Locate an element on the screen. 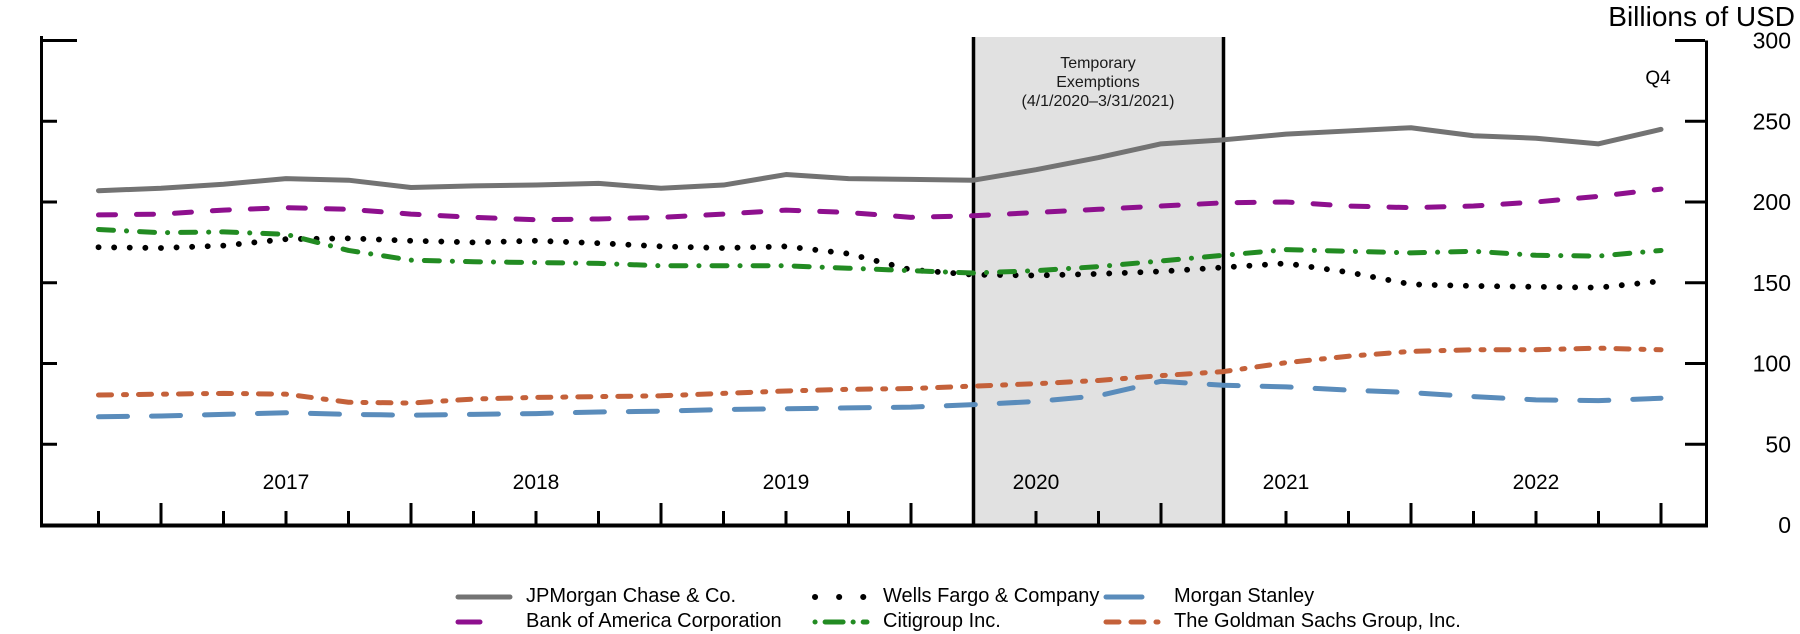 The width and height of the screenshot is (1800, 634). legend-label-jpmorgan: JPMorgan Chase & Co. is located at coordinates (631, 596).